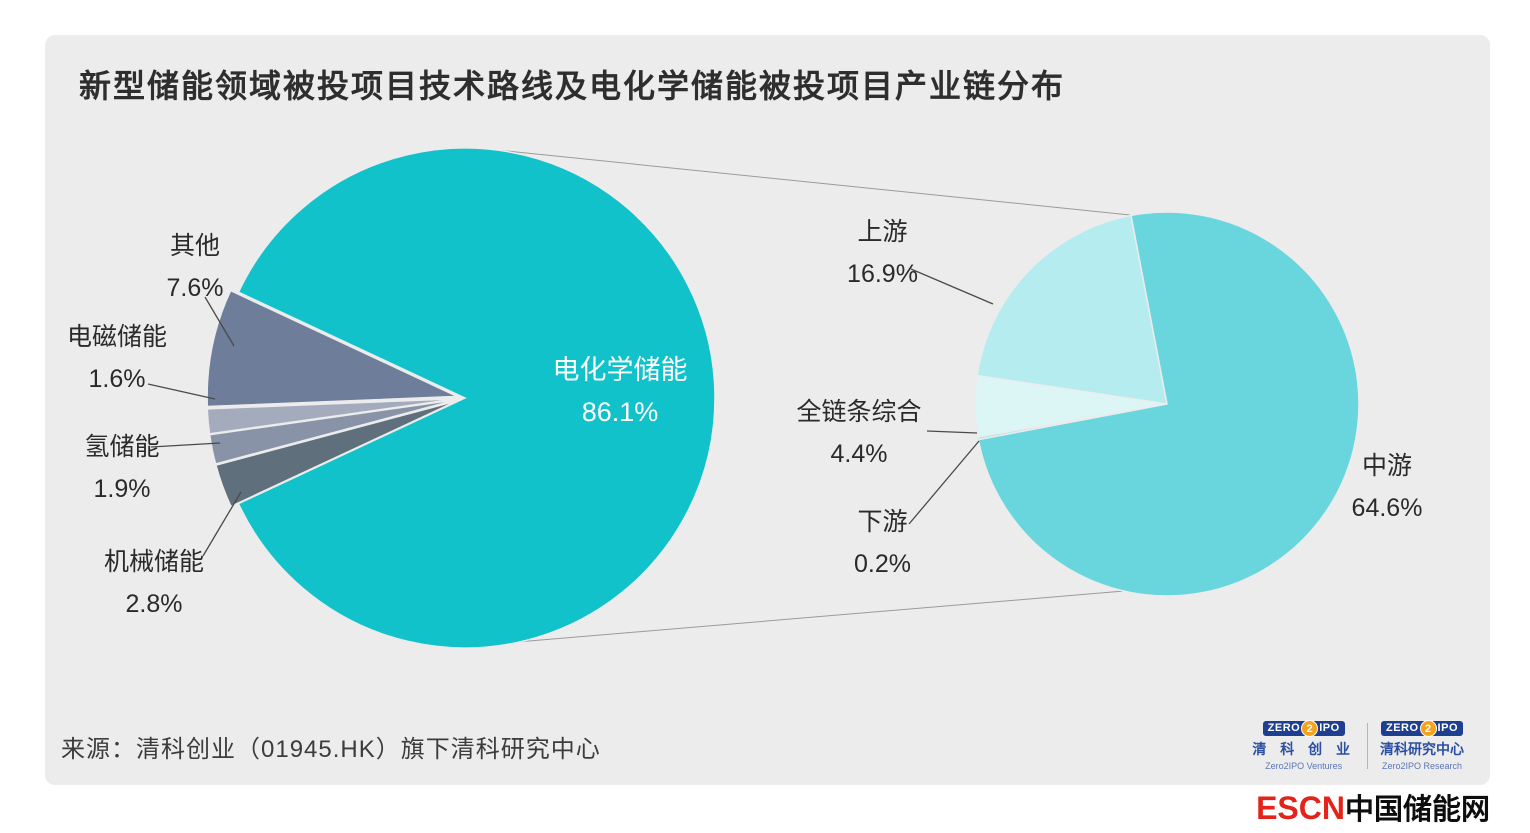 Image resolution: width=1530 pixels, height=833 pixels. Describe the element at coordinates (882, 522) in the screenshot. I see `callout-label: 下游` at that location.